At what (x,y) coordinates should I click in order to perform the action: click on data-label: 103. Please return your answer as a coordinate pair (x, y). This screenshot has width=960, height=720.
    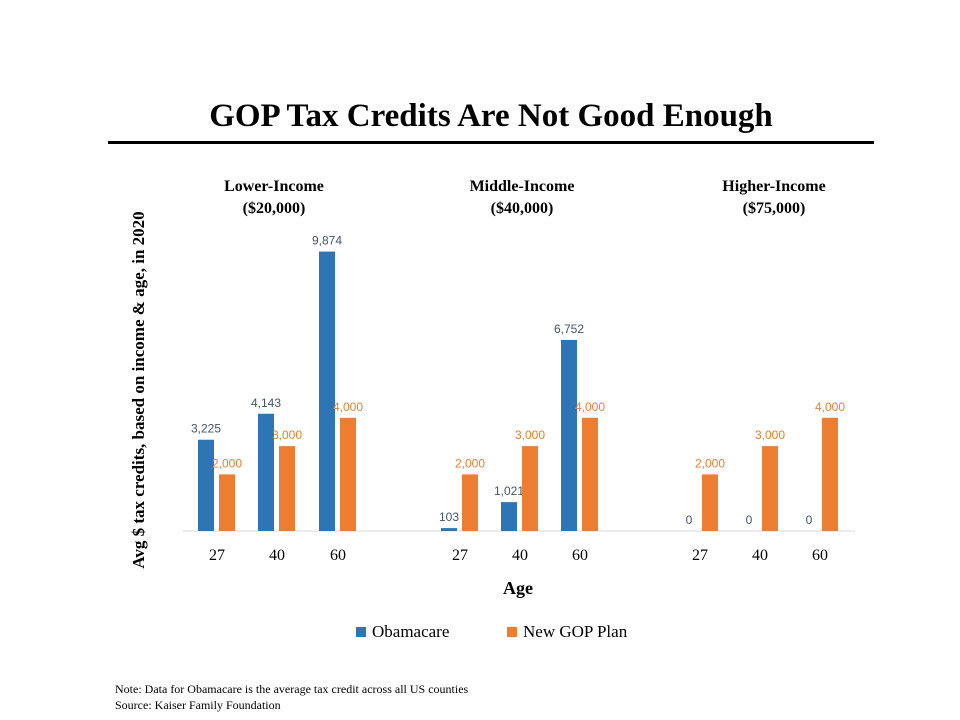
    Looking at the image, I should click on (449, 517).